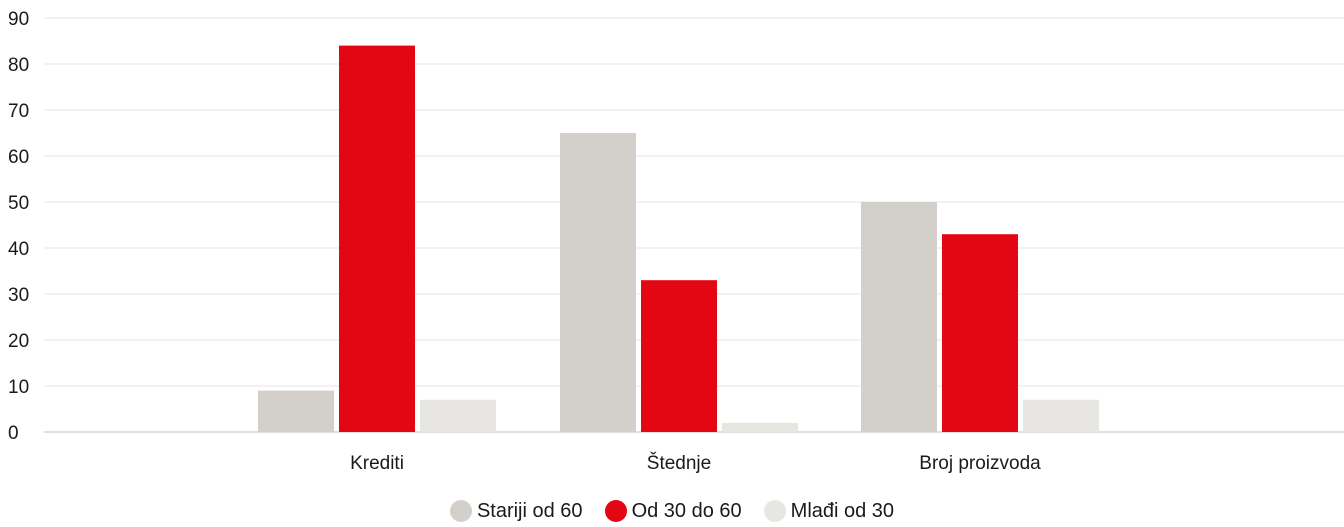 The width and height of the screenshot is (1344, 527). Describe the element at coordinates (679, 463) in the screenshot. I see `x-category-label: Štednje` at that location.